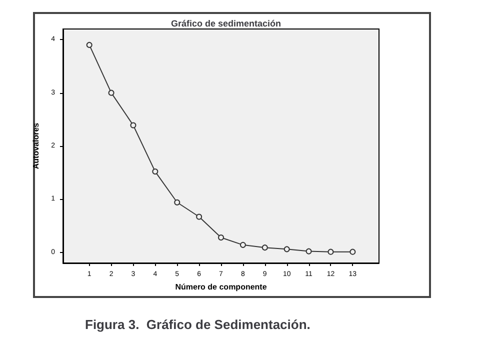  What do you see at coordinates (221, 287) in the screenshot?
I see `x-axis-title: Número de componente` at bounding box center [221, 287].